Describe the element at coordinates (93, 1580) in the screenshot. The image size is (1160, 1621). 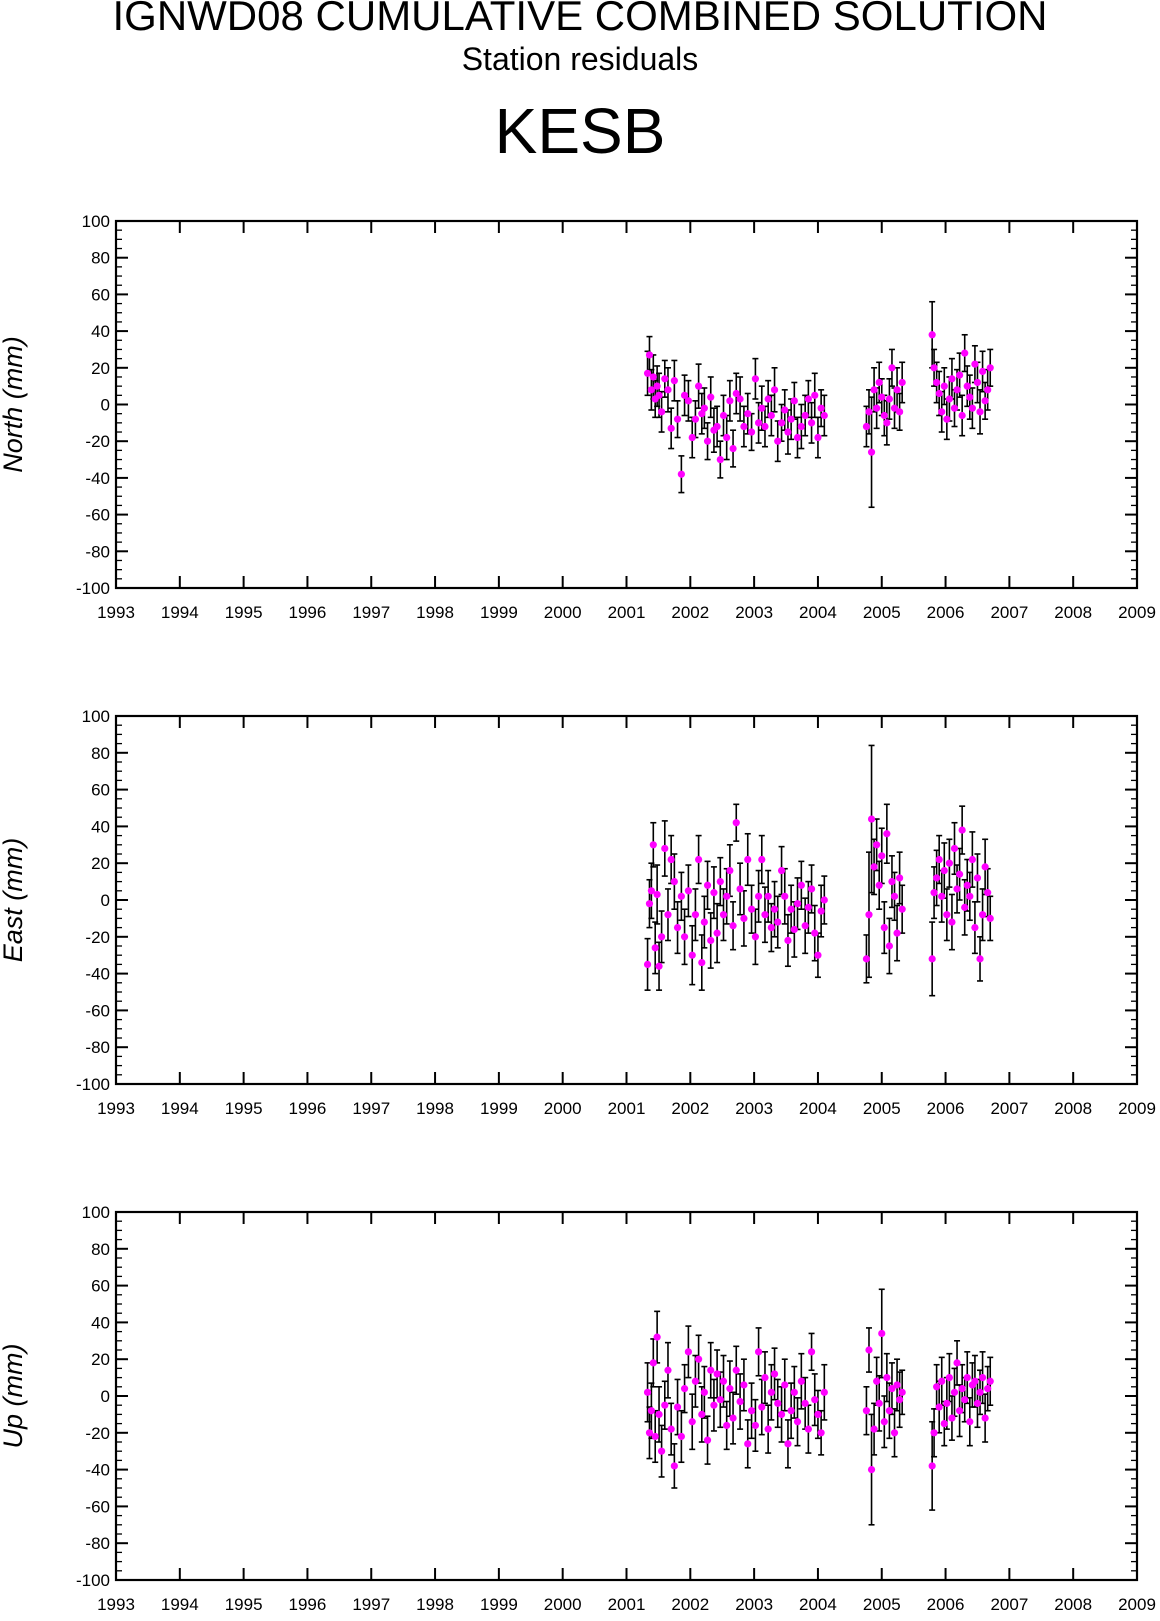
I see `y-tick-label: -100` at that location.